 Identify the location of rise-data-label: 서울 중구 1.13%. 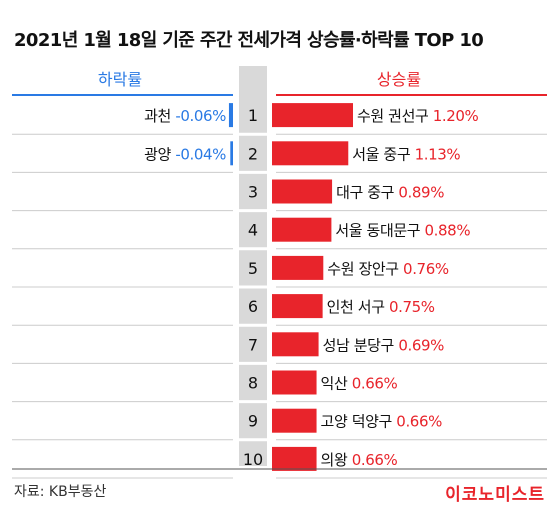
(406, 154).